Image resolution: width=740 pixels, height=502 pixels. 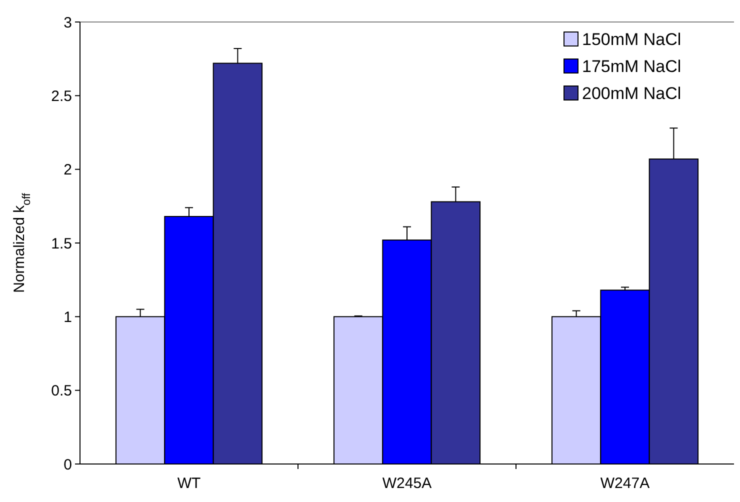 I want to click on y-tick-label: 1.5, so click(x=61, y=243).